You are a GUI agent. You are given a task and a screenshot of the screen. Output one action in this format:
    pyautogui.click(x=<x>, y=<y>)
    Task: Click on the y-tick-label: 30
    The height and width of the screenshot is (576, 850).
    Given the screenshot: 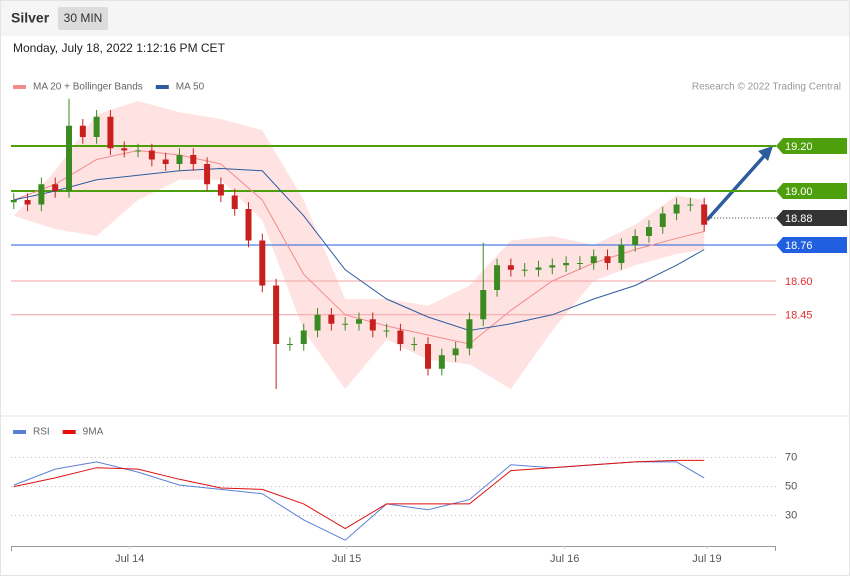 What is the action you would take?
    pyautogui.click(x=791, y=515)
    